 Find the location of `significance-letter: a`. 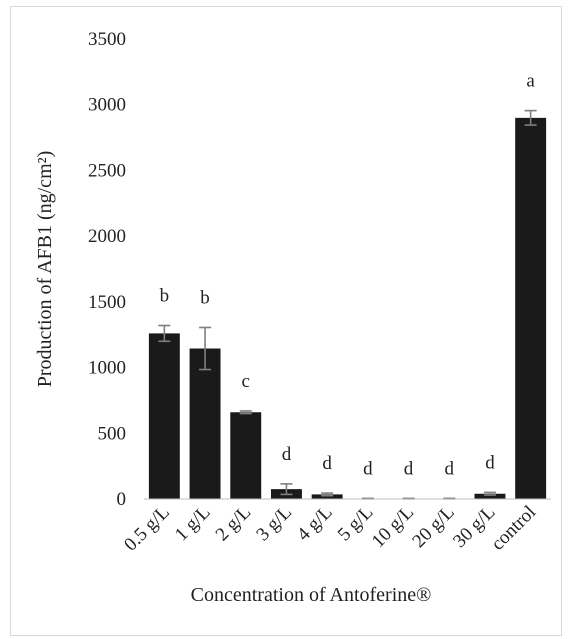

significance-letter: a is located at coordinates (530, 81).